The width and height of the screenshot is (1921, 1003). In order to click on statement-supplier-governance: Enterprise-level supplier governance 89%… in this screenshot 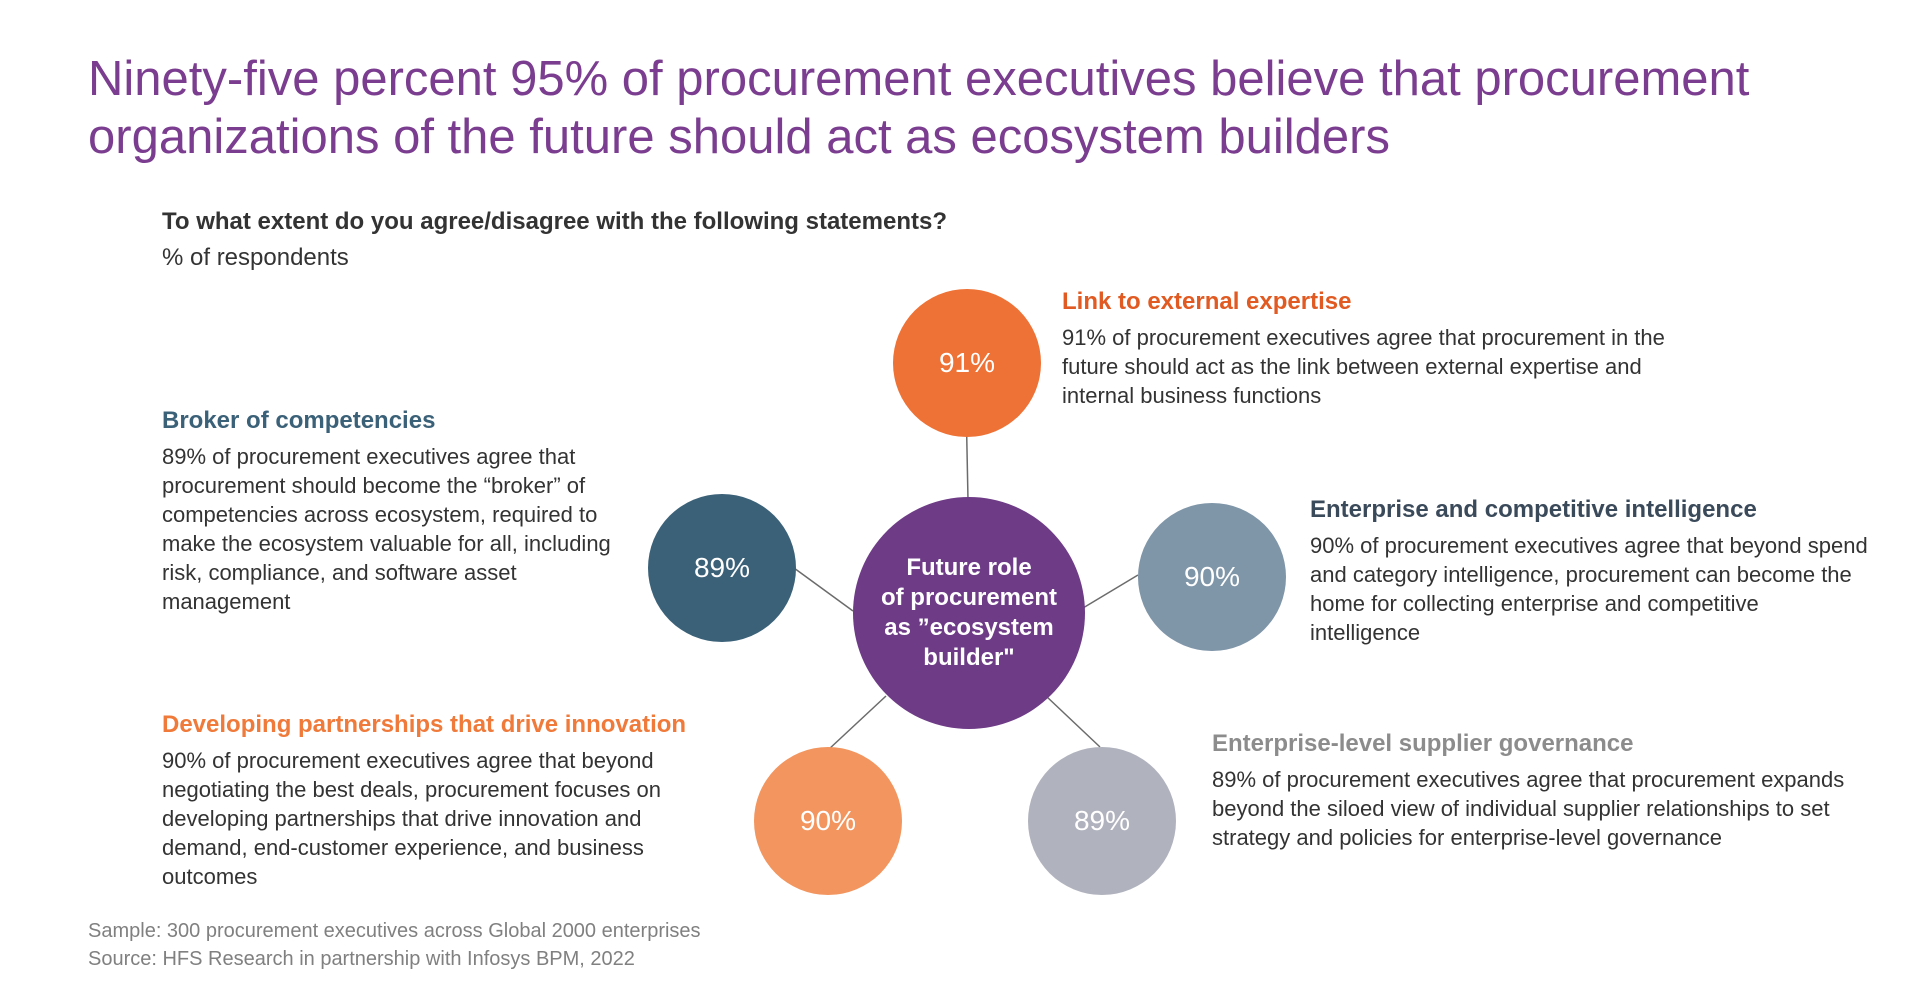, I will do `click(1537, 790)`.